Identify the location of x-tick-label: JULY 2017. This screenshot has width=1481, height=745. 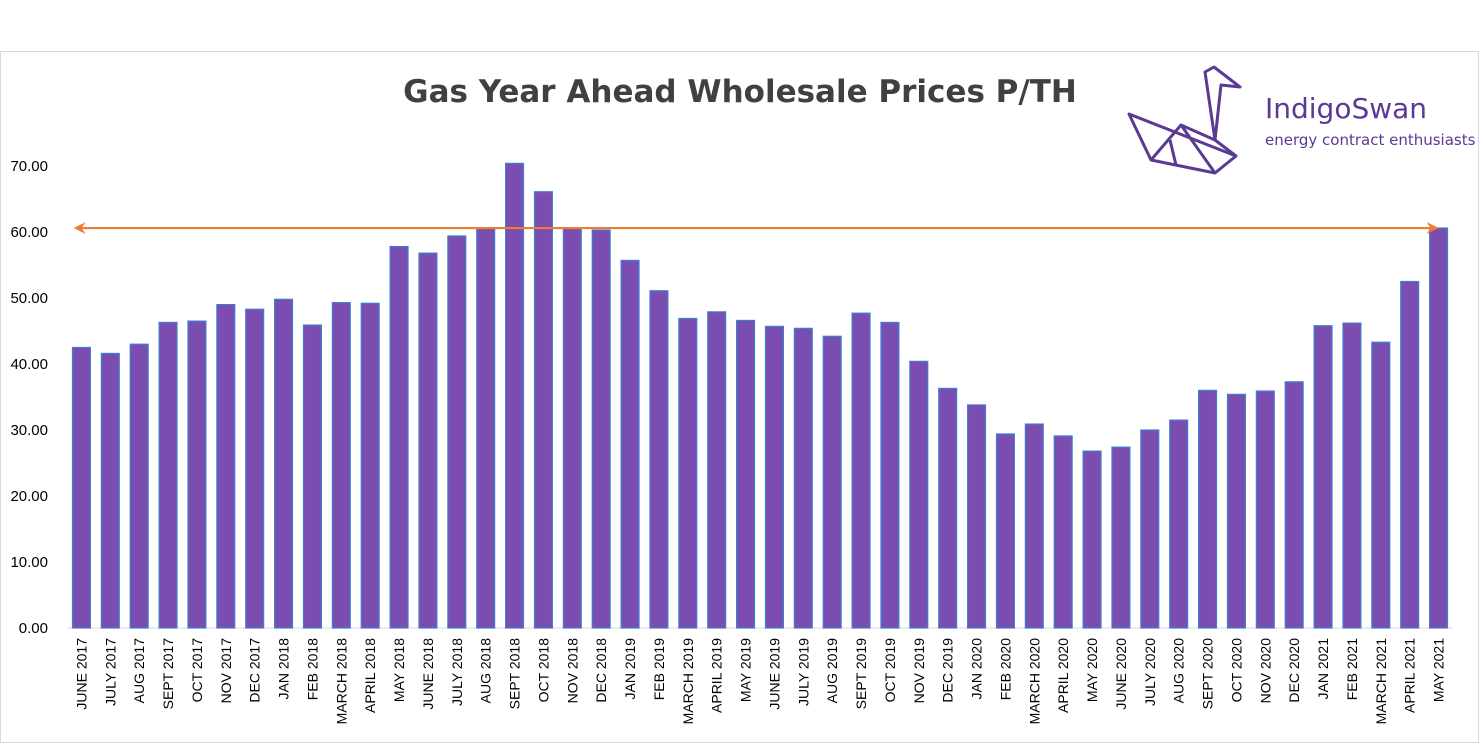
(110, 672).